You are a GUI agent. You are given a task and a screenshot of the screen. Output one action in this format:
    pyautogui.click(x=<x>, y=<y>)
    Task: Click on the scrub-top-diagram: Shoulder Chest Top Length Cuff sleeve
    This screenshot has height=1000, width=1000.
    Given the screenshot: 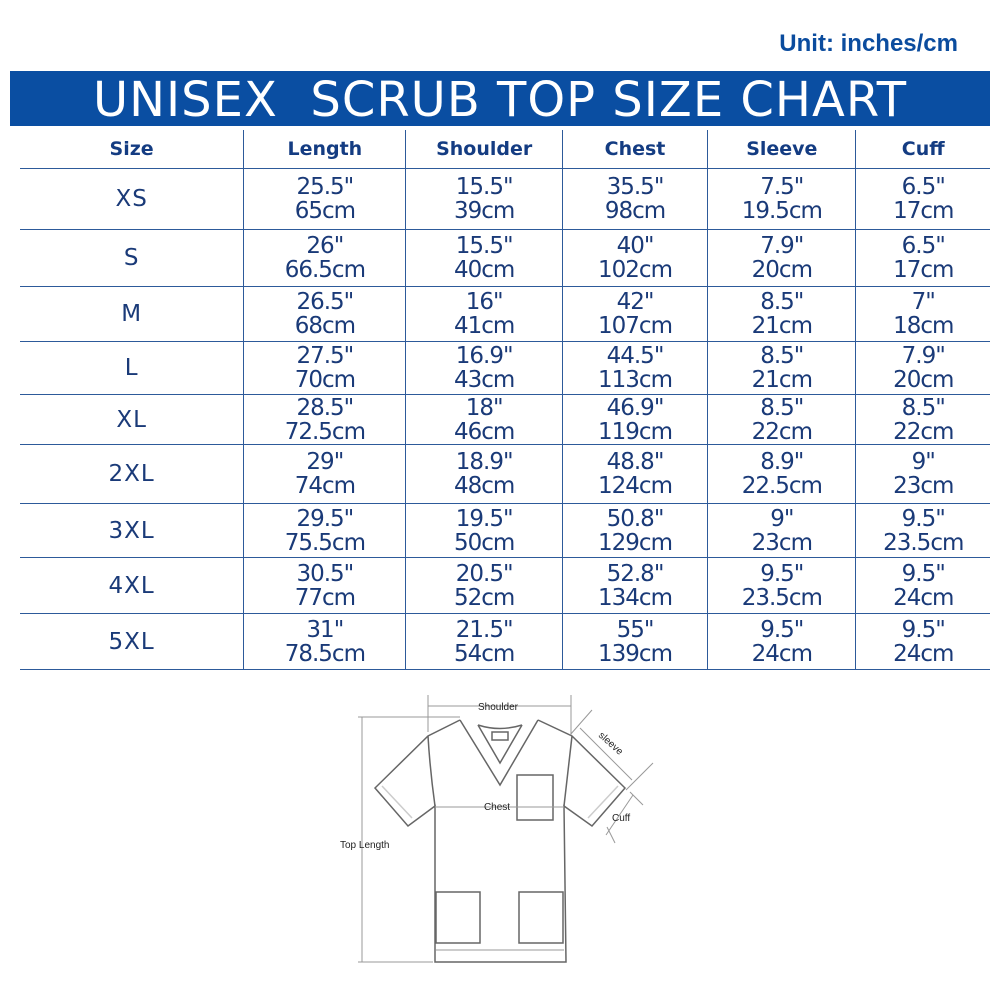 What is the action you would take?
    pyautogui.click(x=497, y=829)
    